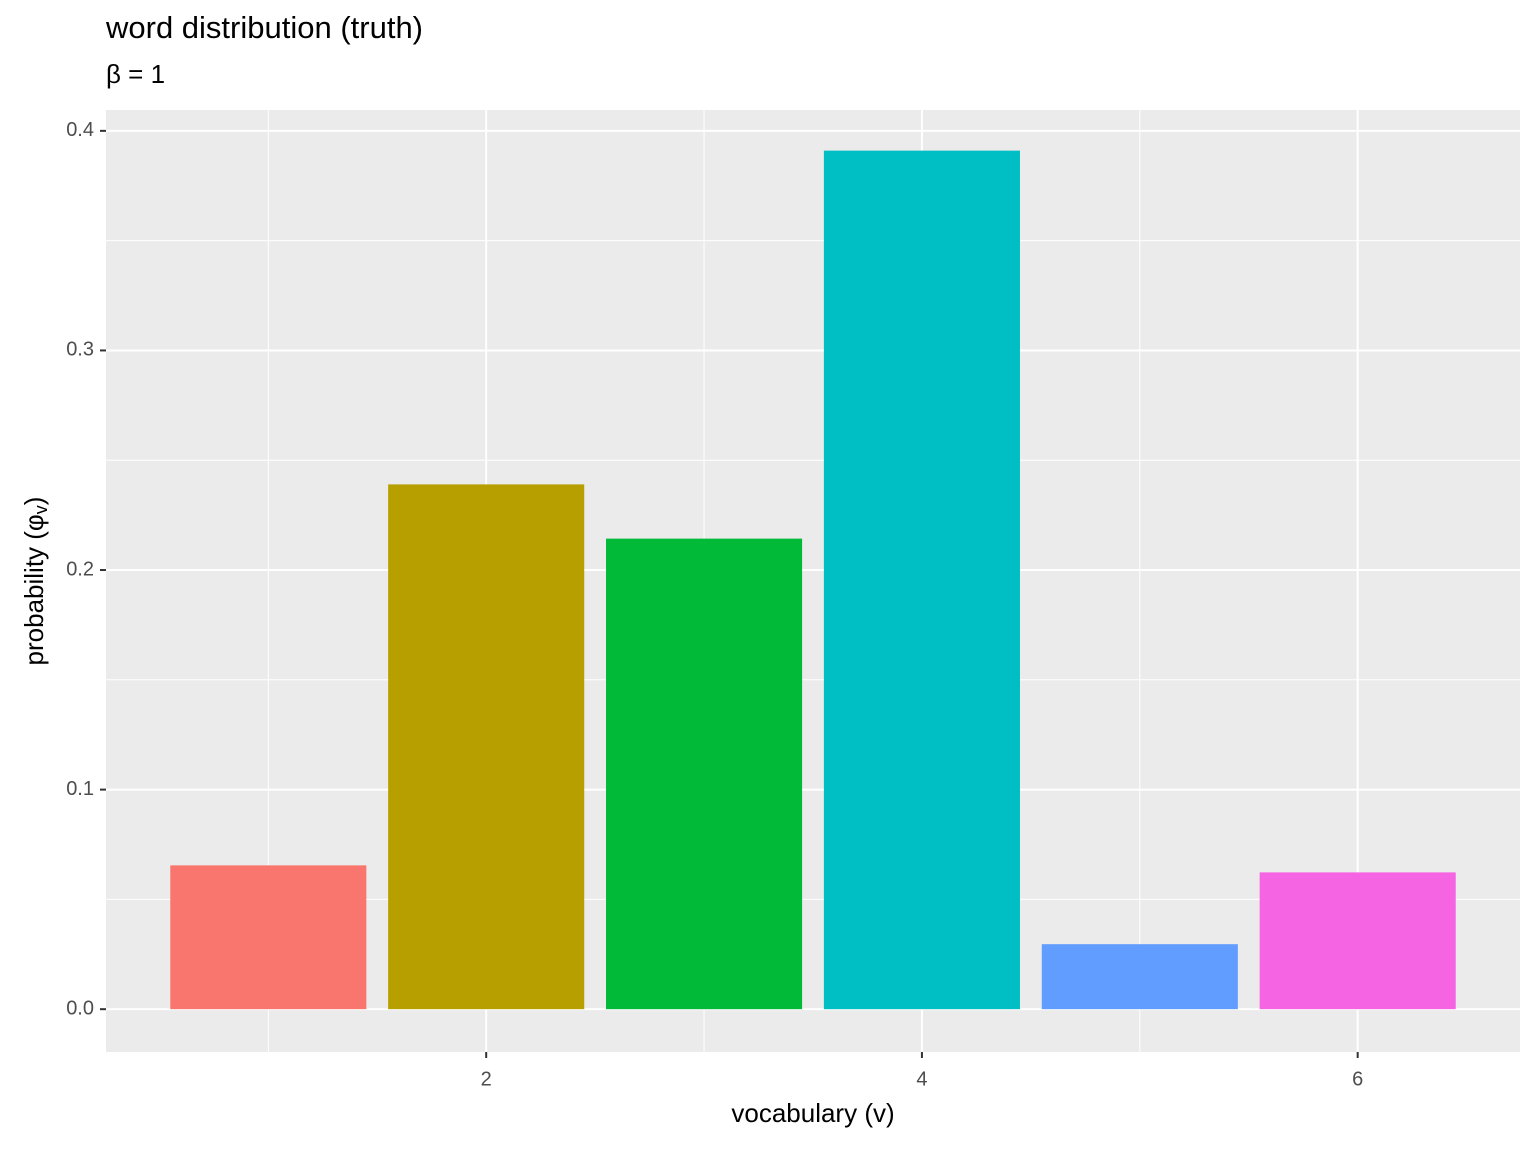 This screenshot has height=1157, width=1536. What do you see at coordinates (486, 1079) in the screenshot?
I see `x-tick-label: 2` at bounding box center [486, 1079].